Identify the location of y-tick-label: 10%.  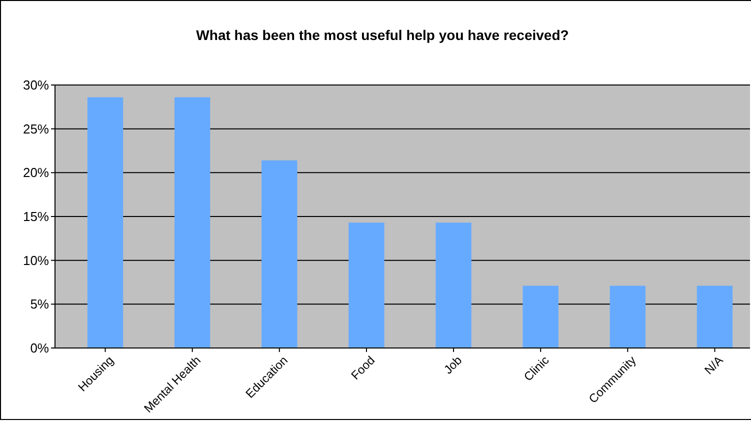
(36, 260).